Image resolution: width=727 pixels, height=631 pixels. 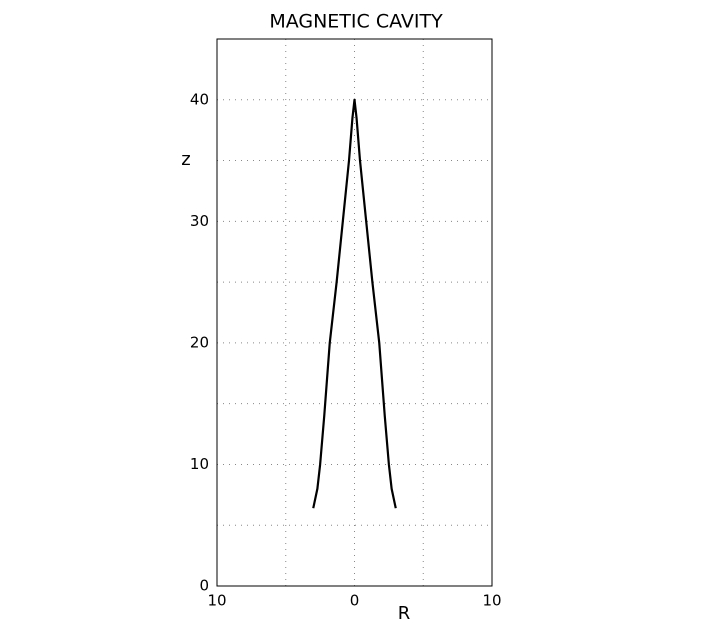 I want to click on x-axis-label: R, so click(x=404, y=613).